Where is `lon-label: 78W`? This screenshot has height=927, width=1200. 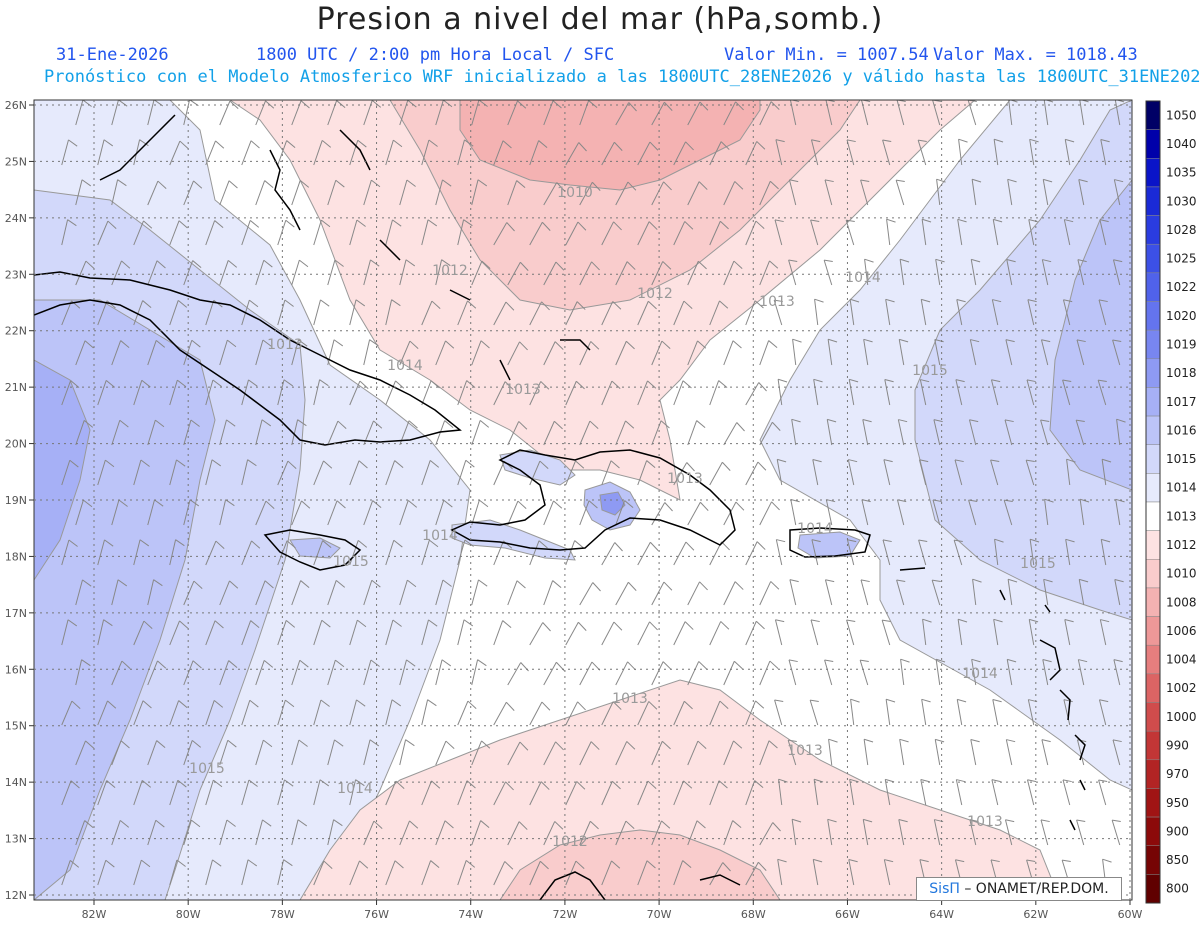
lon-label: 78W is located at coordinates (282, 914).